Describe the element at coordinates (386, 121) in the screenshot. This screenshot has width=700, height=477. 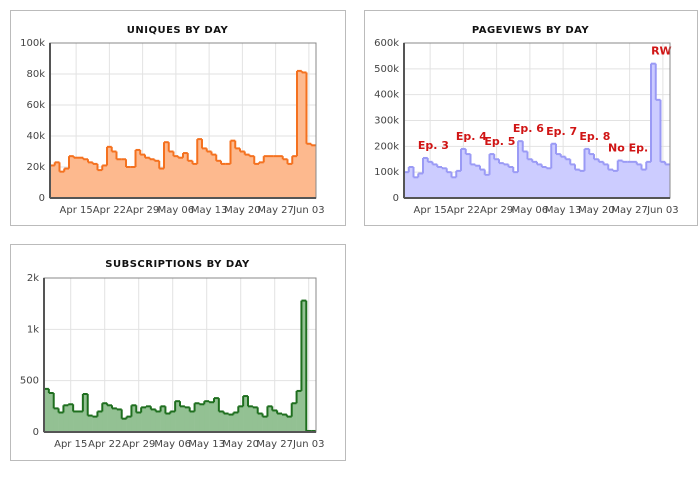
I see `y-tick-label: 300k` at that location.